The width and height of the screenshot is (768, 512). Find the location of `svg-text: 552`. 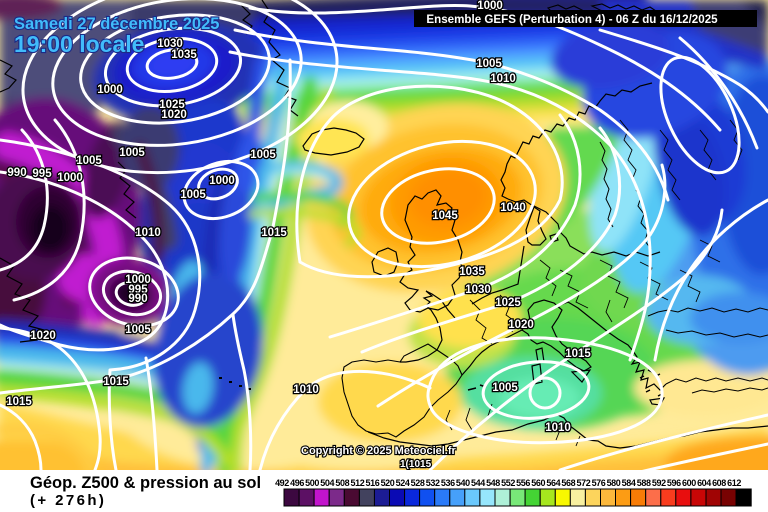

svg-text: 552 is located at coordinates (508, 483).